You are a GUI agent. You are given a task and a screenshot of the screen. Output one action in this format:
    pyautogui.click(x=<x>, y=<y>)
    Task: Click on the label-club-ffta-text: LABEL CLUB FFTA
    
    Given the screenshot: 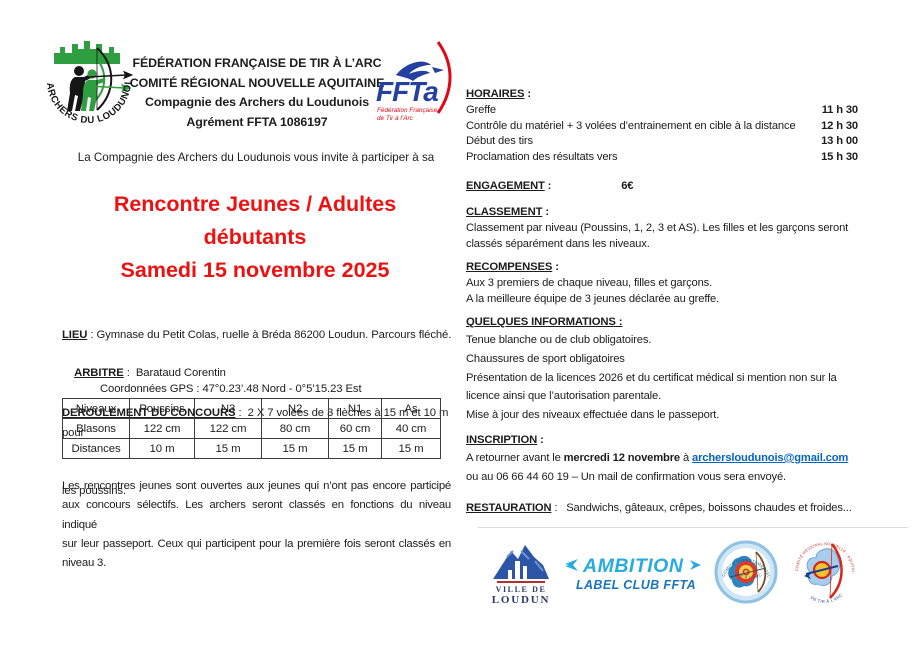 What is the action you would take?
    pyautogui.click(x=636, y=585)
    